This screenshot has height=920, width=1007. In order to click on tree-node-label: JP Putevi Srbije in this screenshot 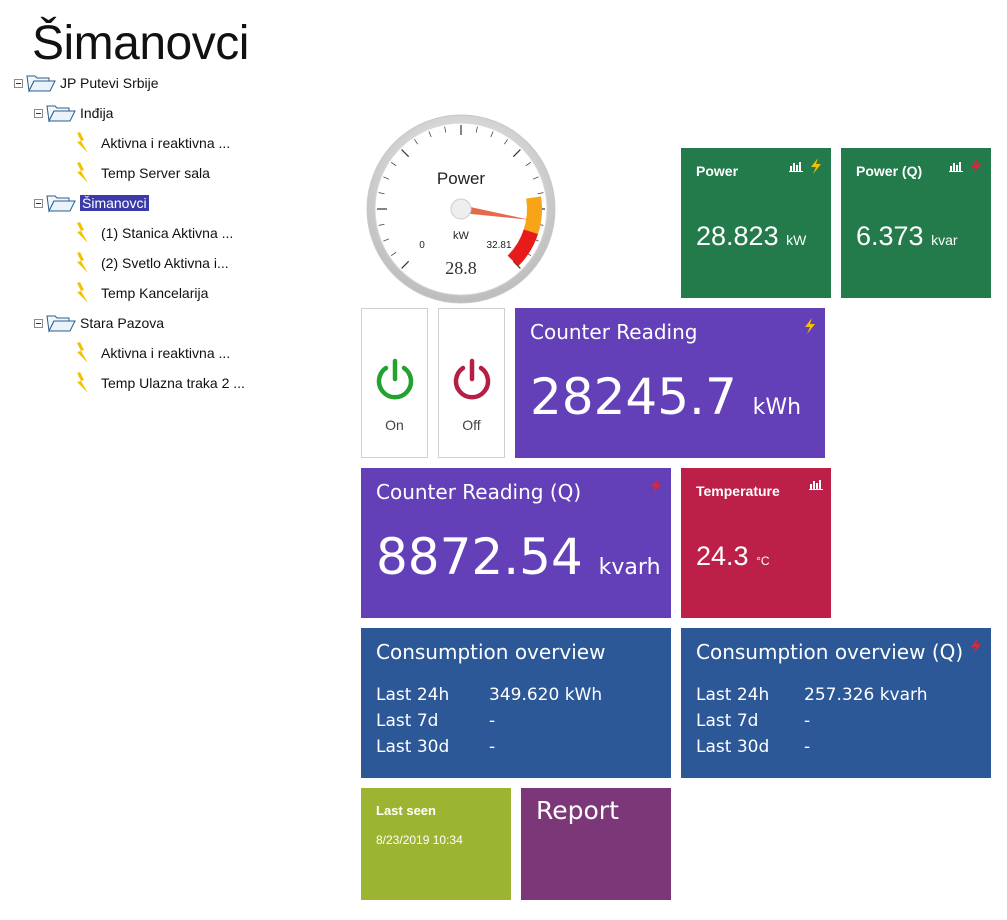, I will do `click(109, 83)`.